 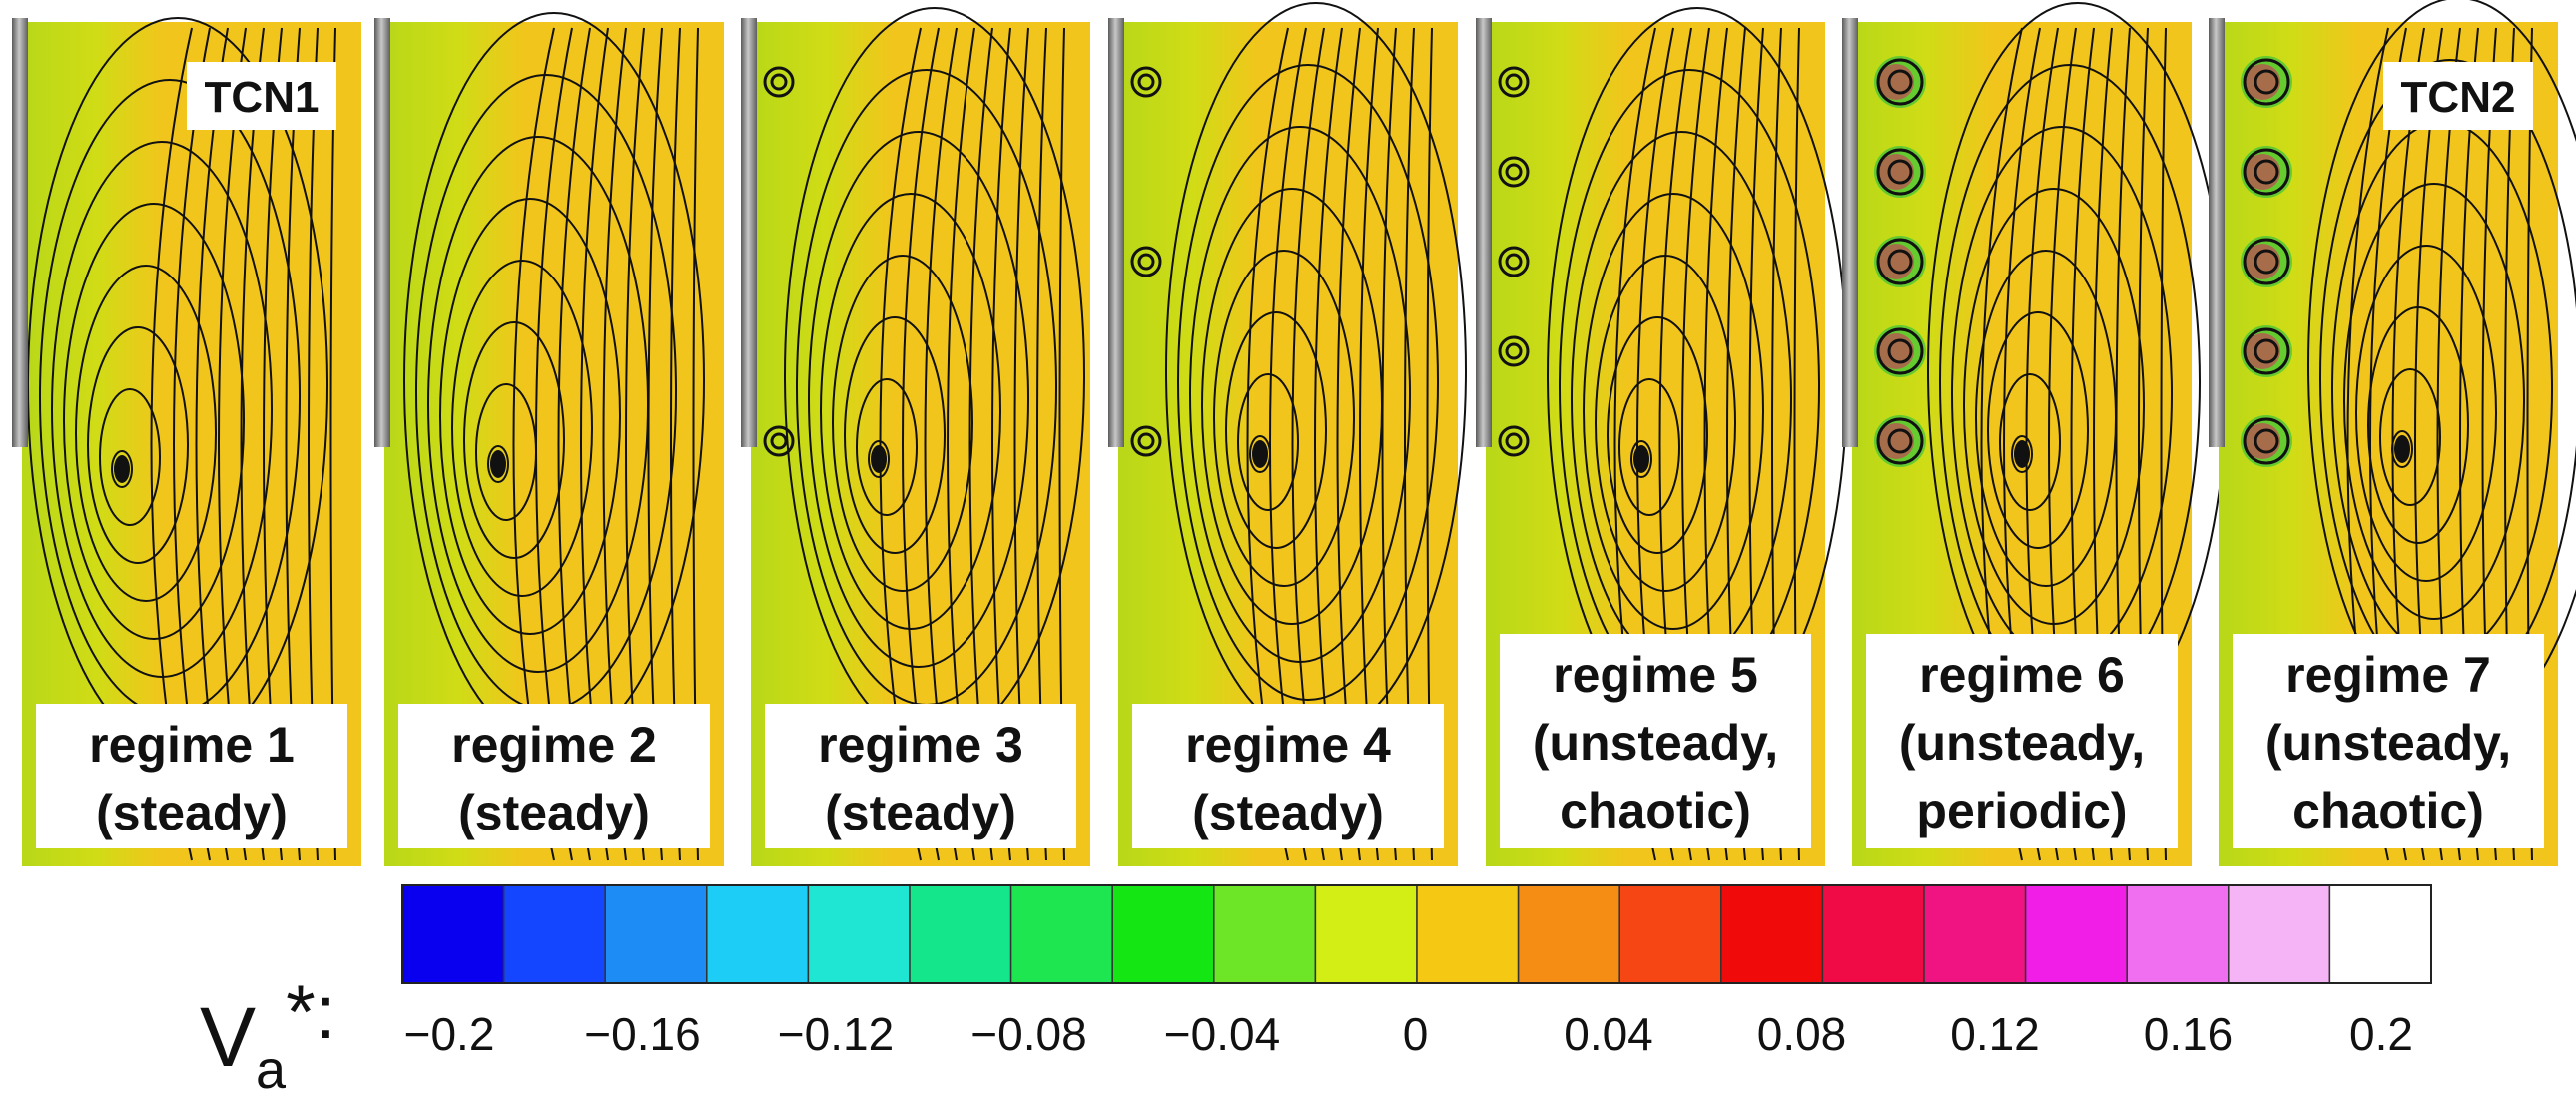 What do you see at coordinates (2381, 1034) in the screenshot?
I see `colorbar-tick-label: 0.2` at bounding box center [2381, 1034].